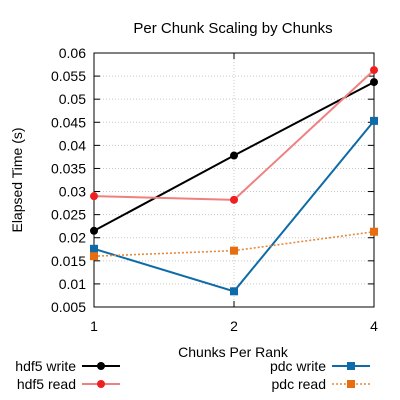  Describe the element at coordinates (192, 375) in the screenshot. I see `legend: hdf5 write hdf5 read pdc write pdc read` at that location.